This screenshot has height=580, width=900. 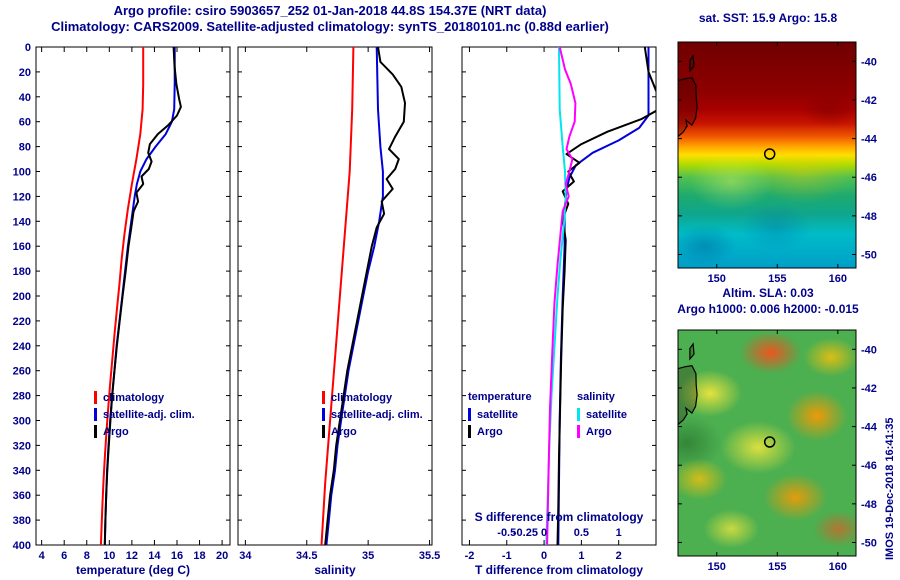 I want to click on legend-group-title: salinity, so click(x=596, y=397).